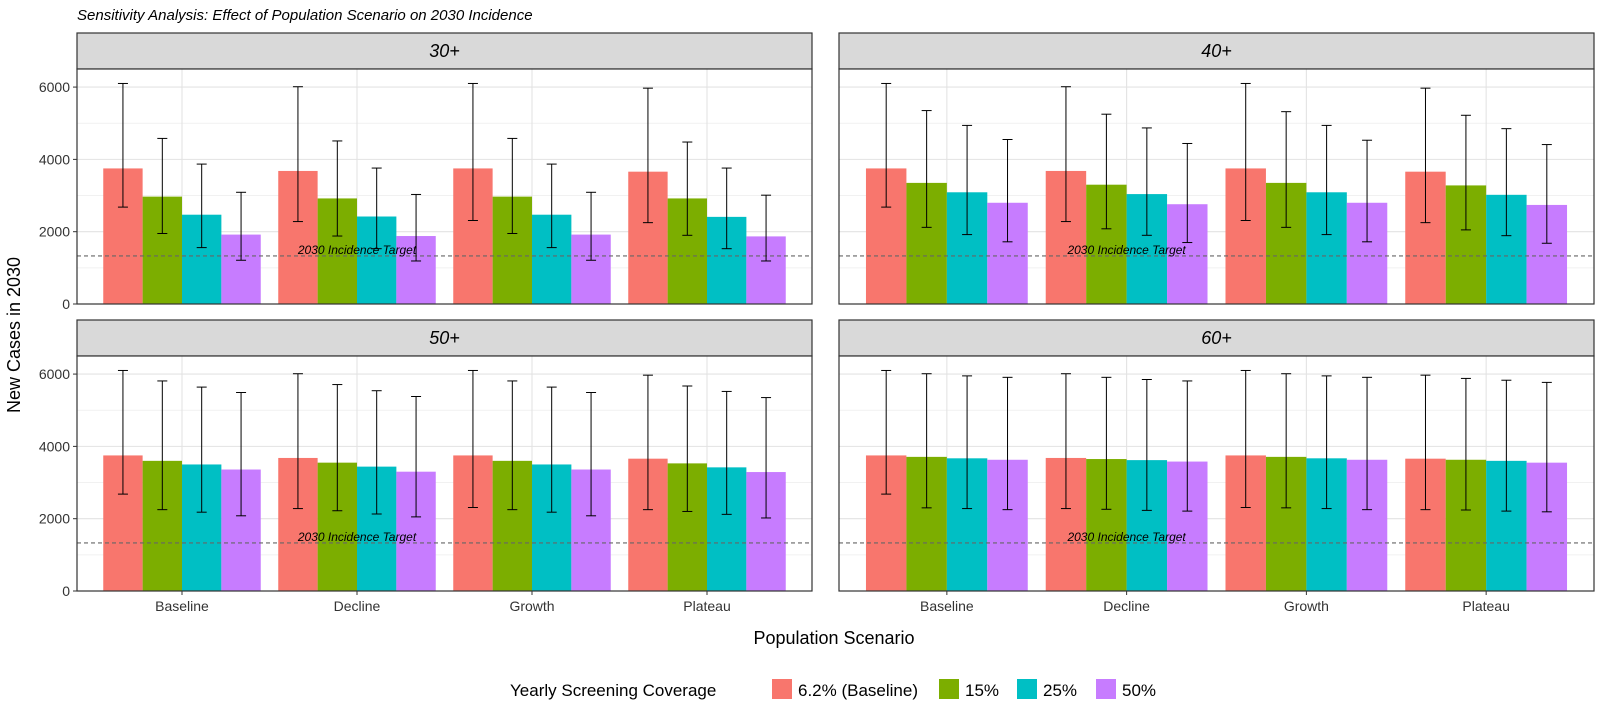  I want to click on strip-label: 60+, so click(1216, 338).